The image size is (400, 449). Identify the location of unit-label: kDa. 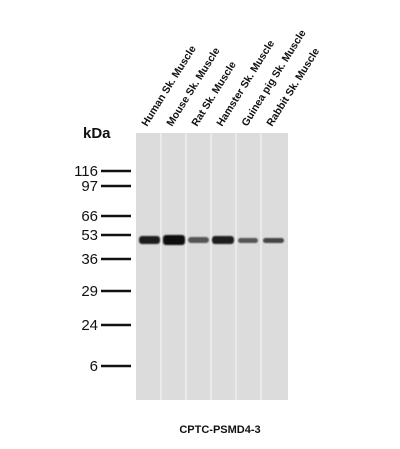
(97, 133).